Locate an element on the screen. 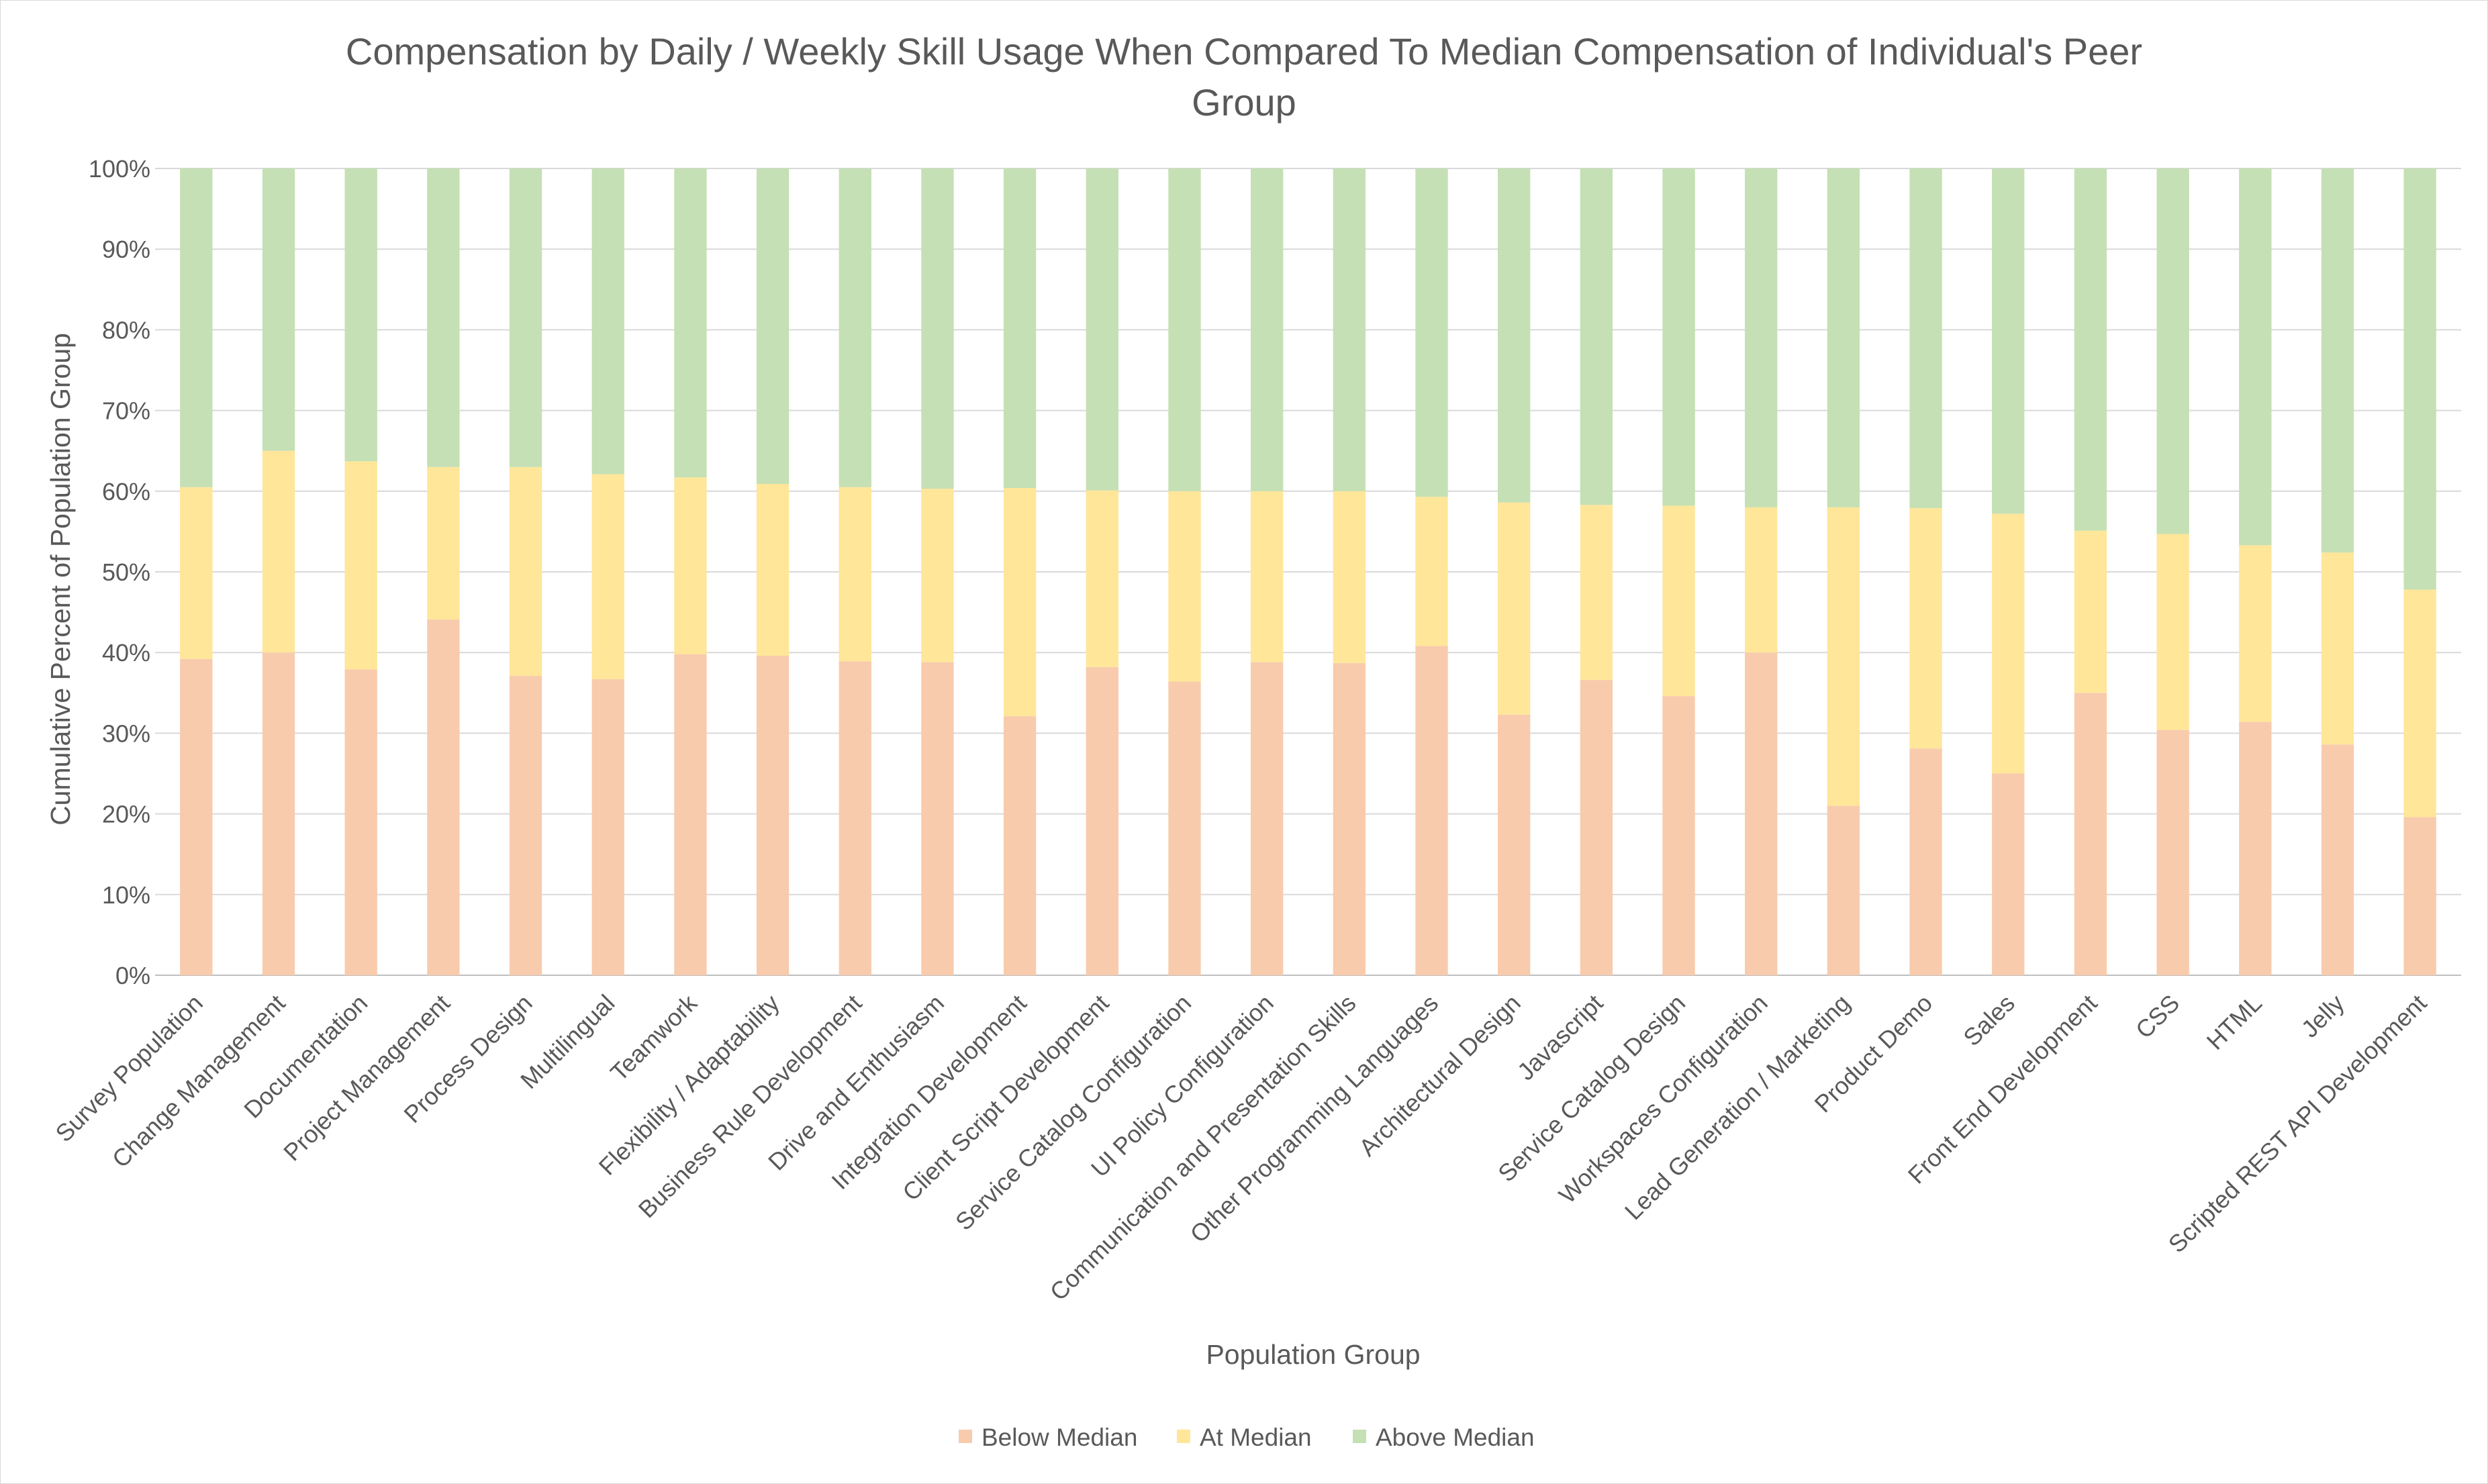  x-tick-label: Survey Population is located at coordinates (129, 1069).